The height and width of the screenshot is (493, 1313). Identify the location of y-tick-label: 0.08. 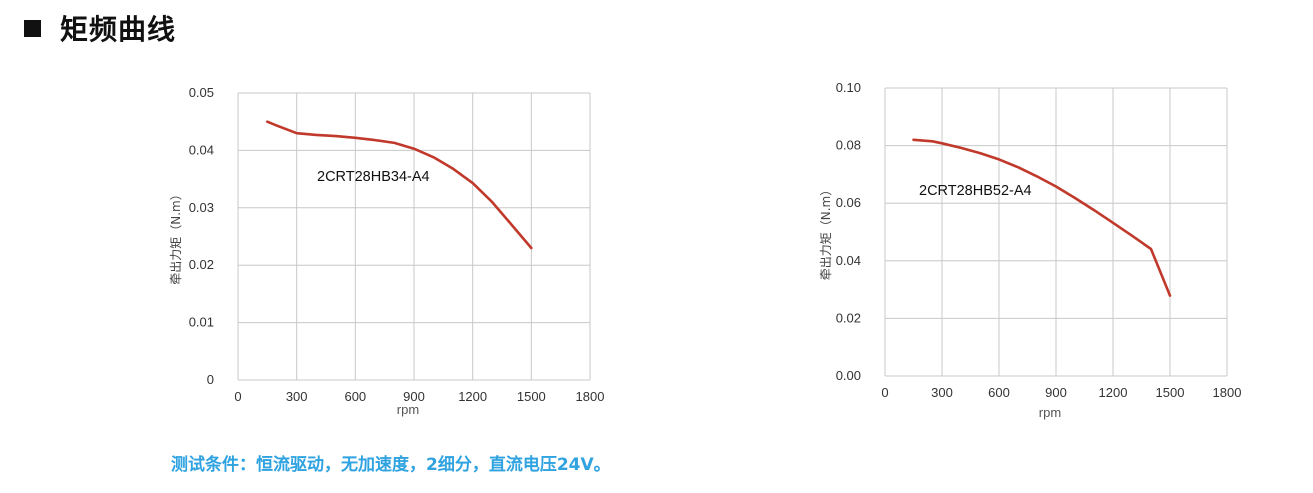
(848, 145).